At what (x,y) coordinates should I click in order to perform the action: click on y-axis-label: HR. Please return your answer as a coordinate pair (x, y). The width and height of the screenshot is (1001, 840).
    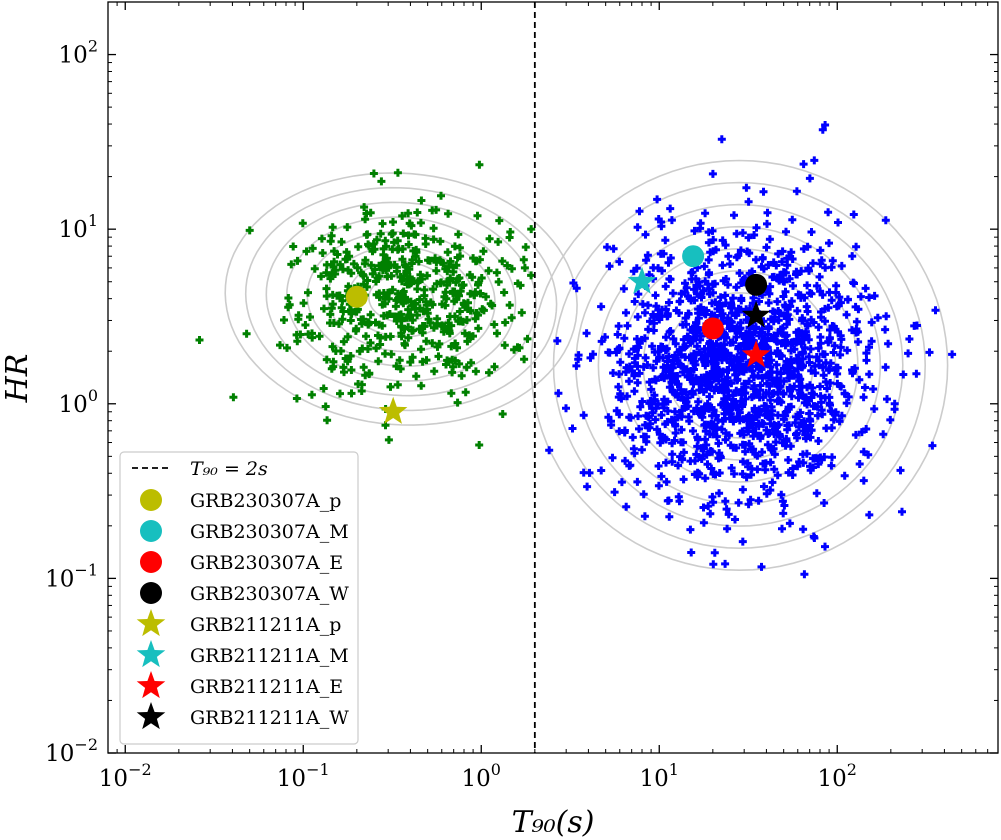
    Looking at the image, I should click on (17, 379).